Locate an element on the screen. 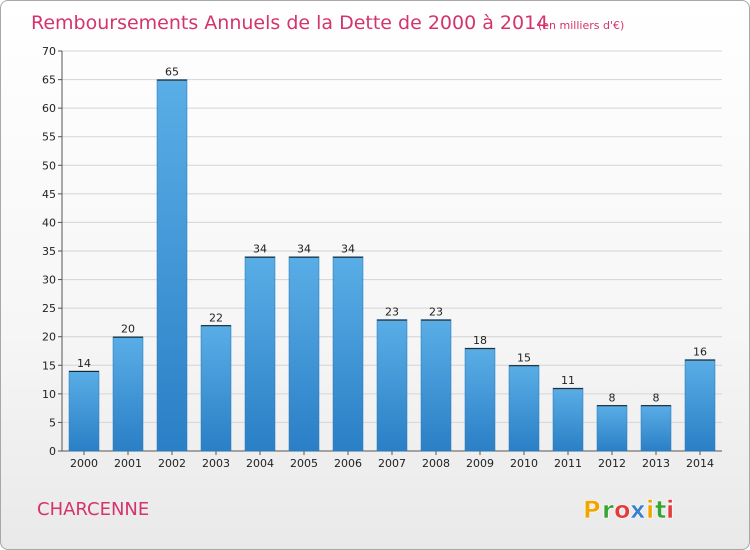 This screenshot has height=550, width=750. y-tick-label: 70 is located at coordinates (49, 51).